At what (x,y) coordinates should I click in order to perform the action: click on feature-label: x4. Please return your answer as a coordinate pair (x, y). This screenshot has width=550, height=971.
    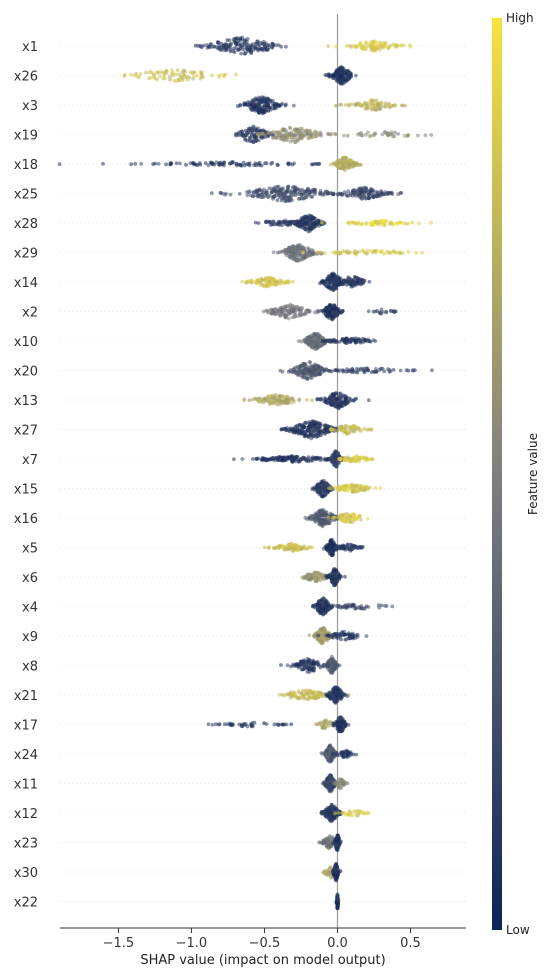
    Looking at the image, I should click on (30, 608).